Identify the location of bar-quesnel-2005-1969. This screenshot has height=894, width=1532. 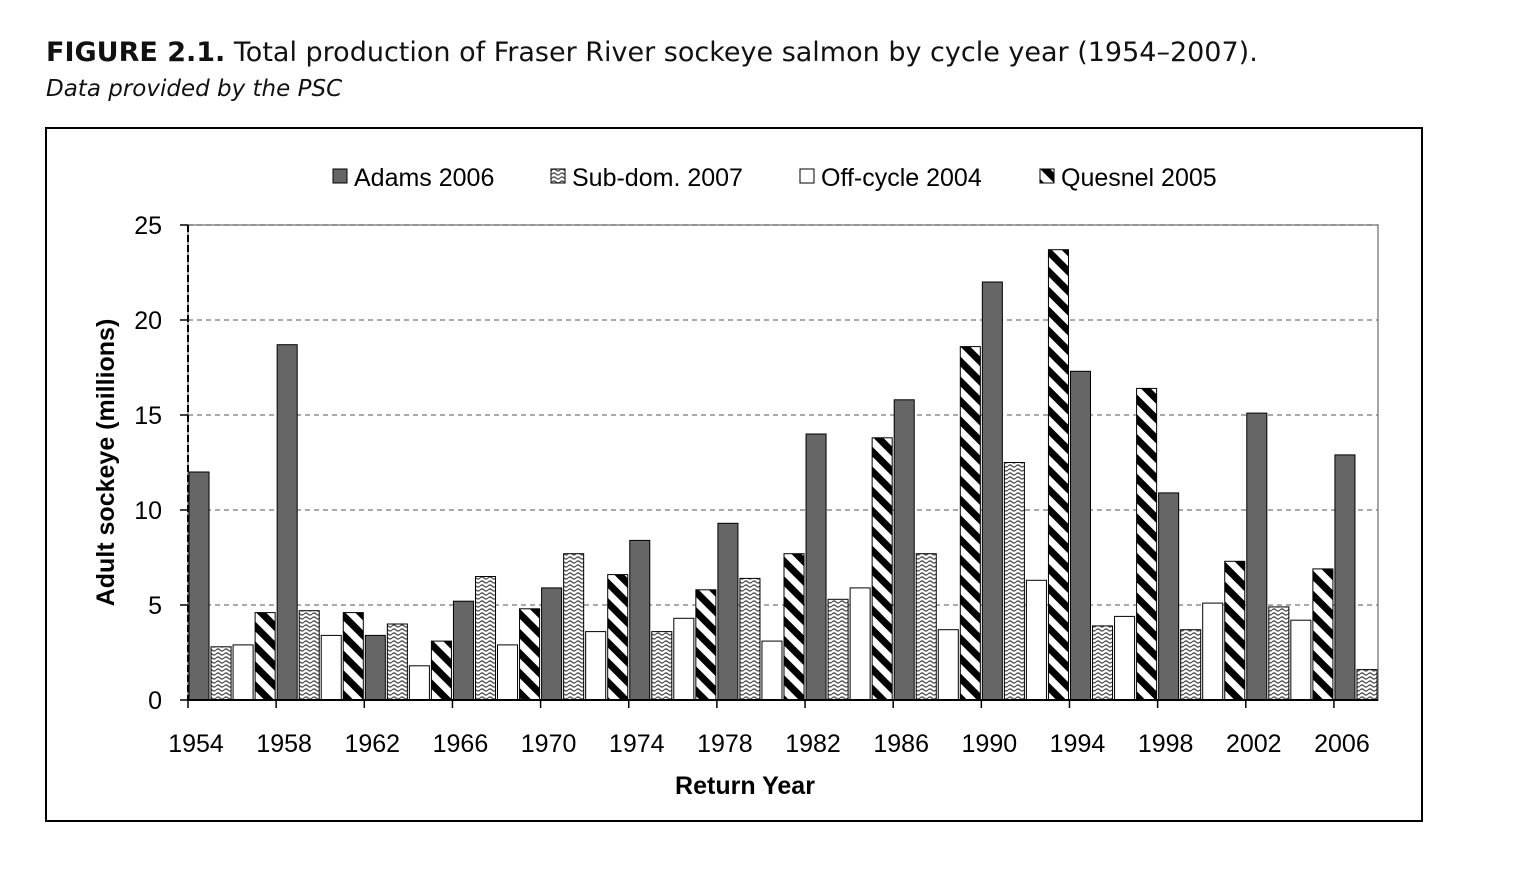
(530, 654).